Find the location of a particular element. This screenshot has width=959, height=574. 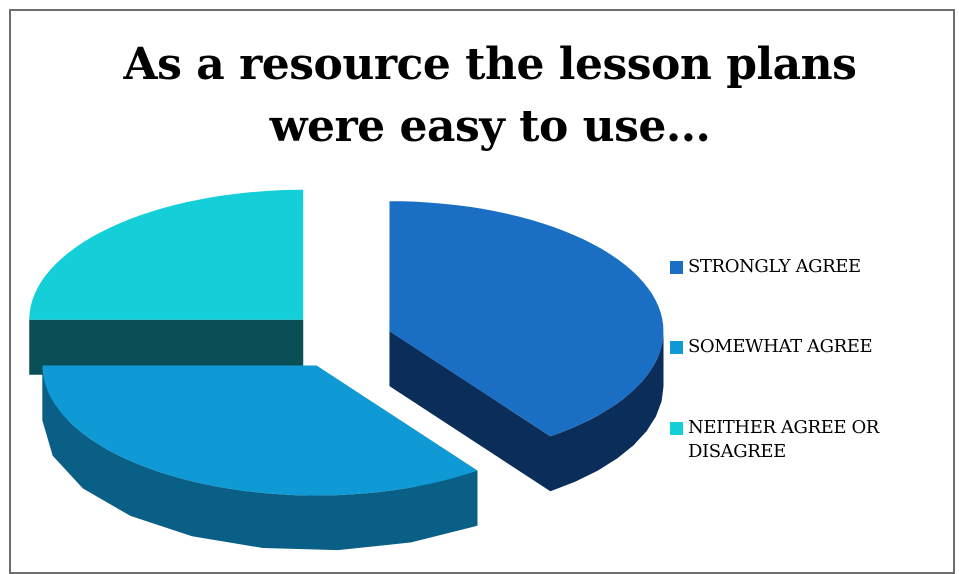

legend-label-somewhat-agree: SOMEWHAT AGREE is located at coordinates (780, 346).